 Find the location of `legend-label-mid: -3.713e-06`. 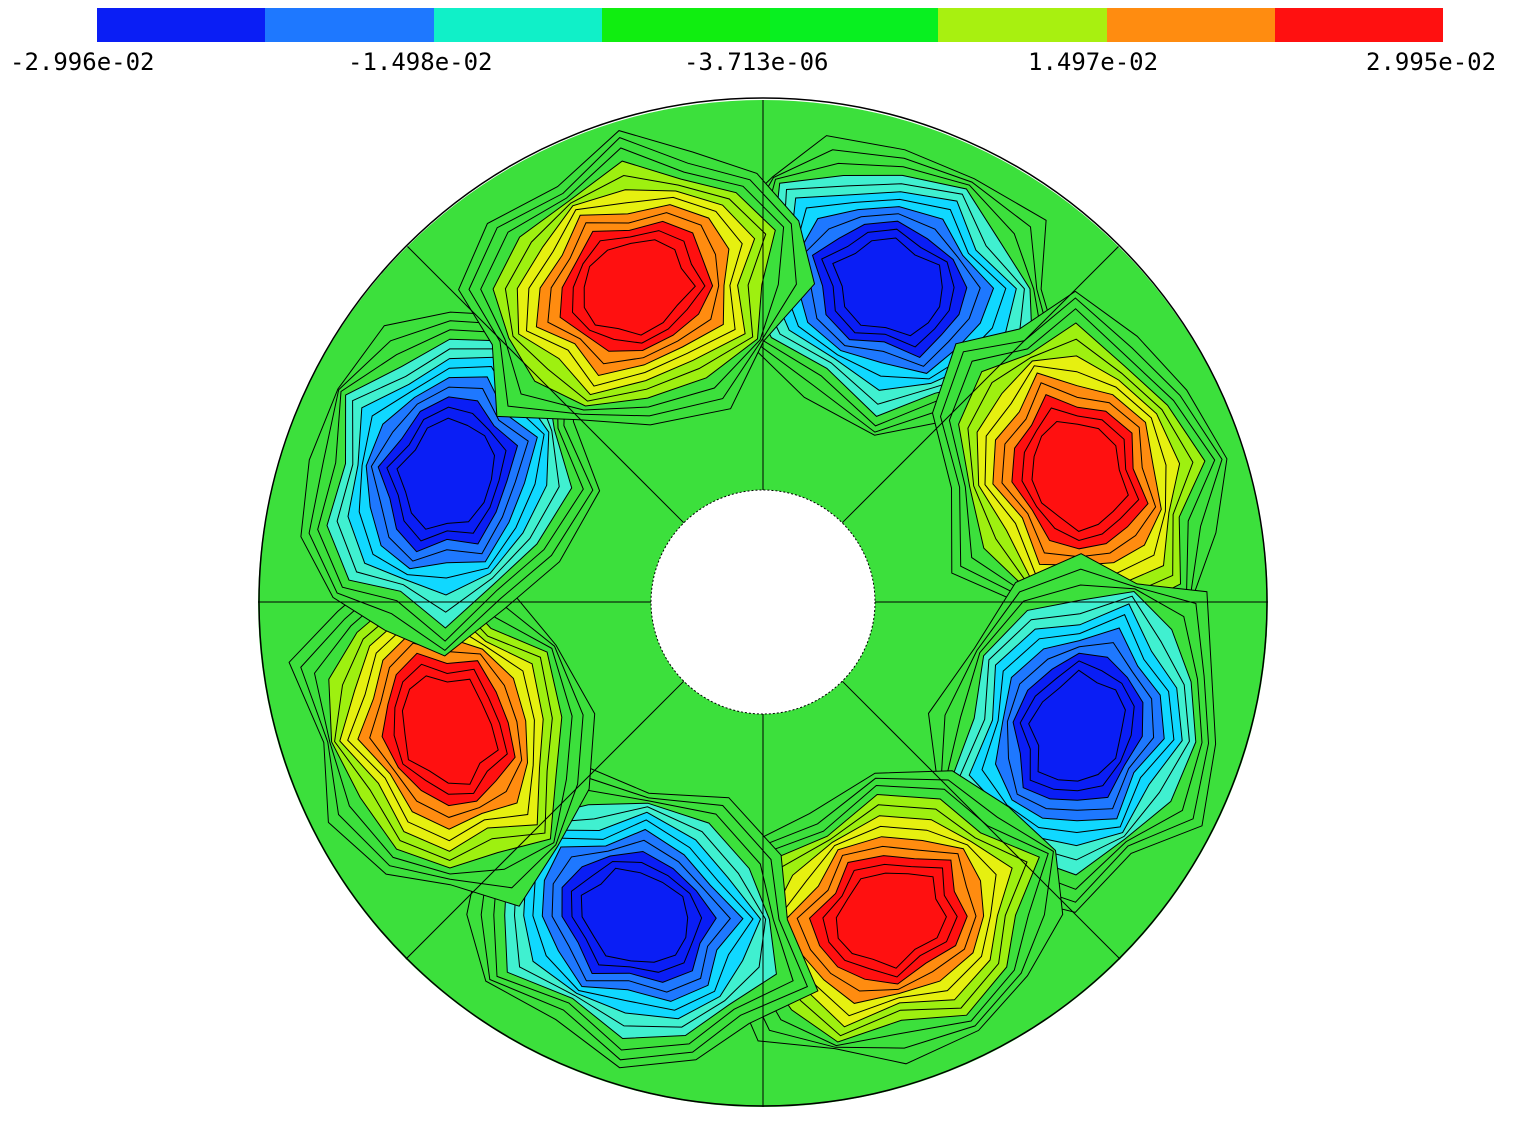

legend-label-mid: -3.713e-06 is located at coordinates (756, 62).